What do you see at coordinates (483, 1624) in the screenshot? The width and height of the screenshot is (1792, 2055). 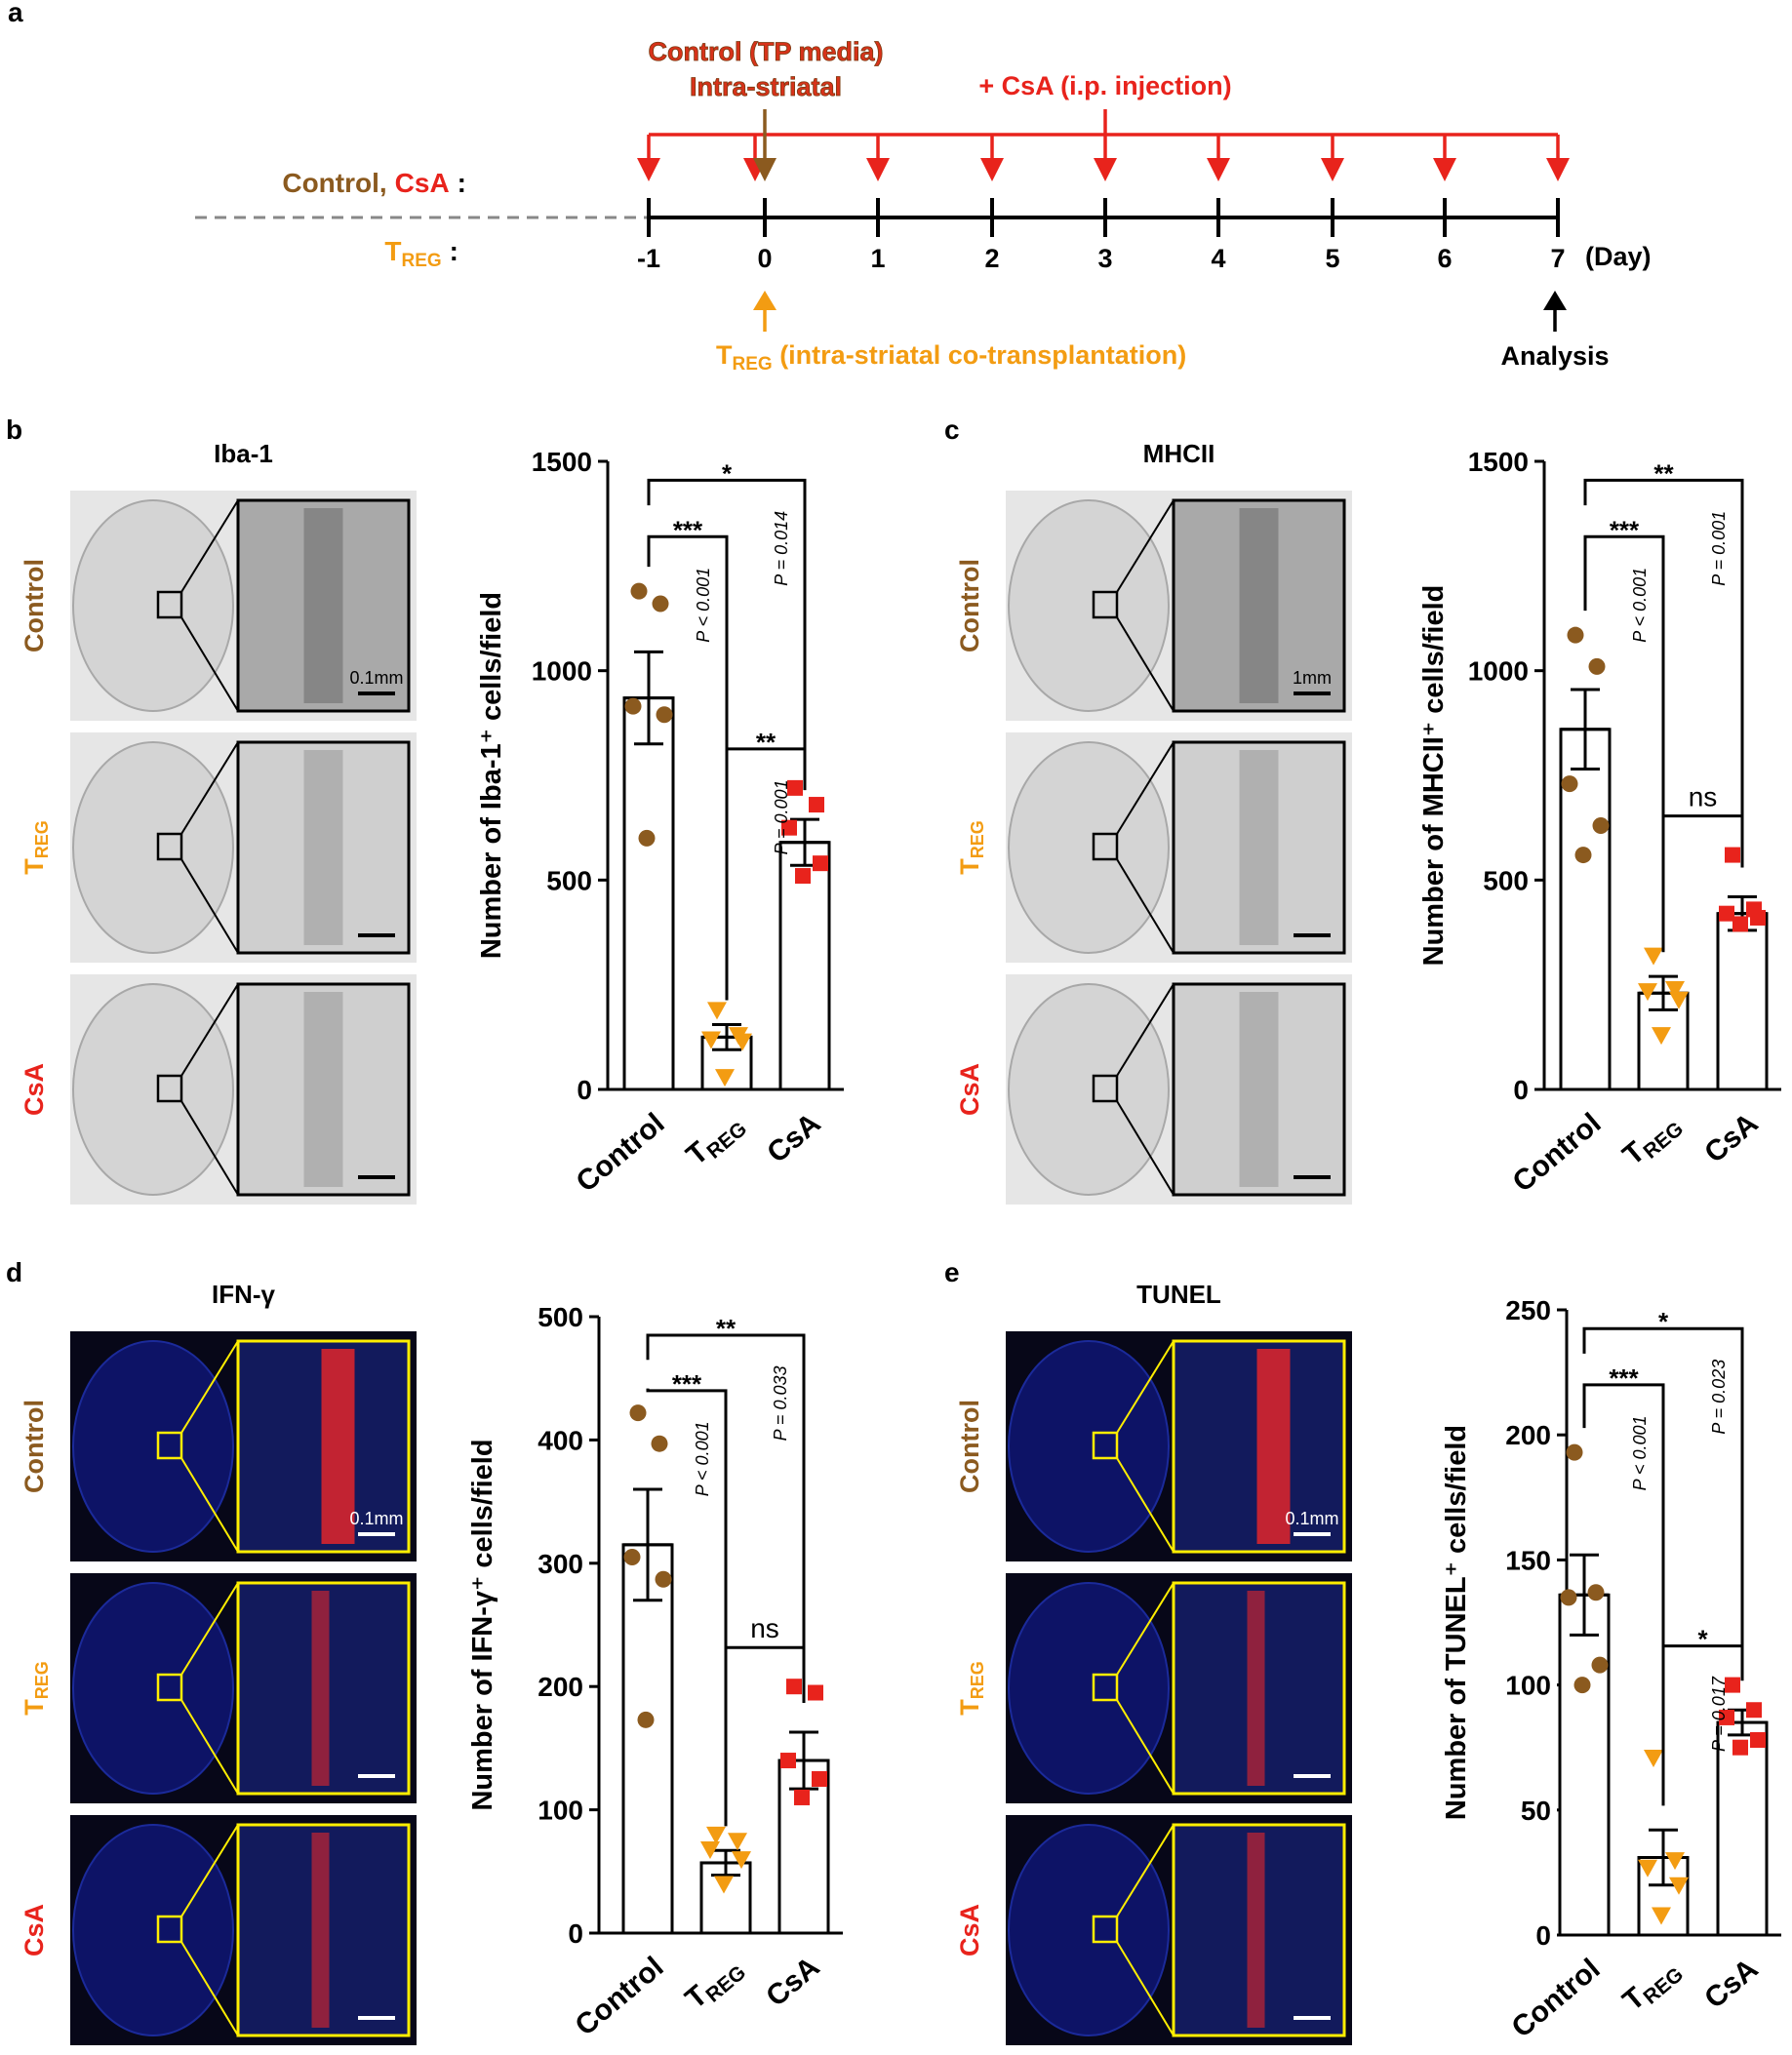 I see `y-axis-label: Number of IFN-γ⁺ cells/field` at bounding box center [483, 1624].